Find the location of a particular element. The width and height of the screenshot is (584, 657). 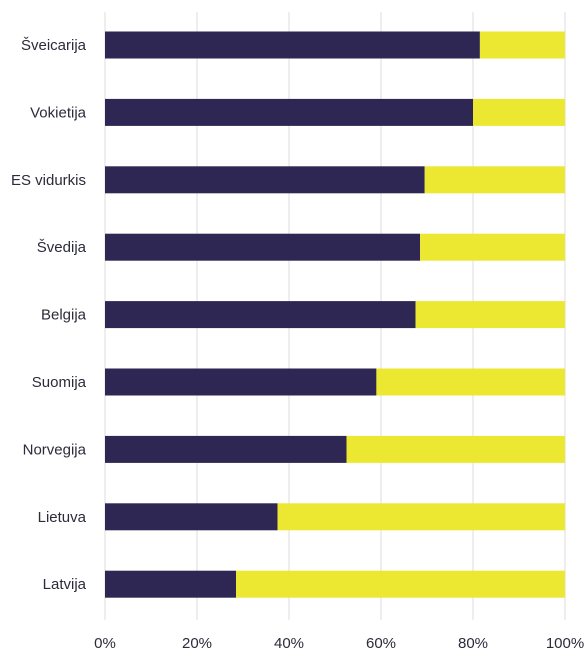

category-label: Latvija is located at coordinates (65, 584).